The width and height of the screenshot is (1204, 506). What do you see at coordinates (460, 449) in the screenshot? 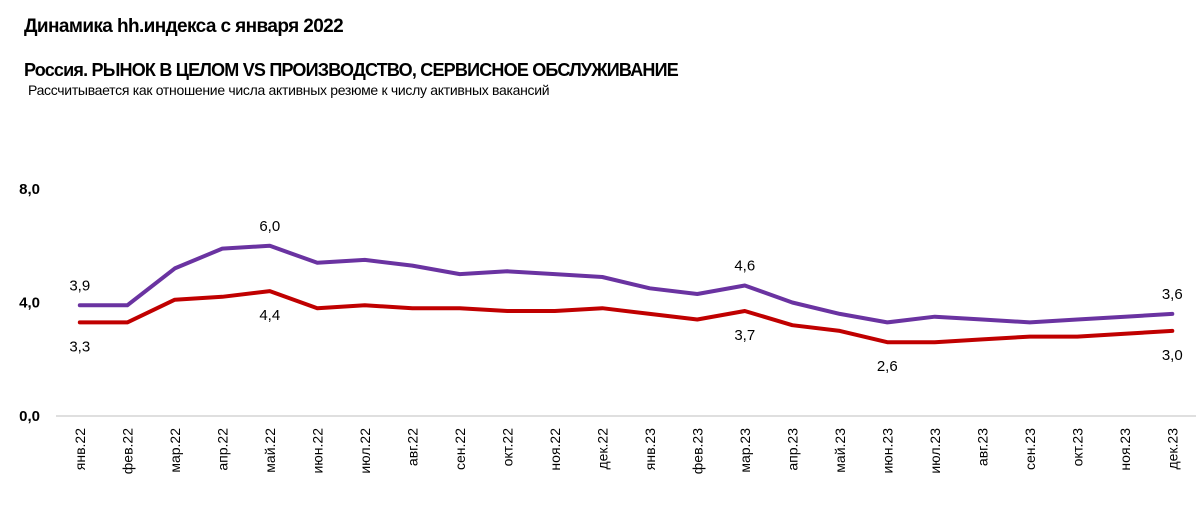
I see `x-tick-label: сен.22` at bounding box center [460, 449].